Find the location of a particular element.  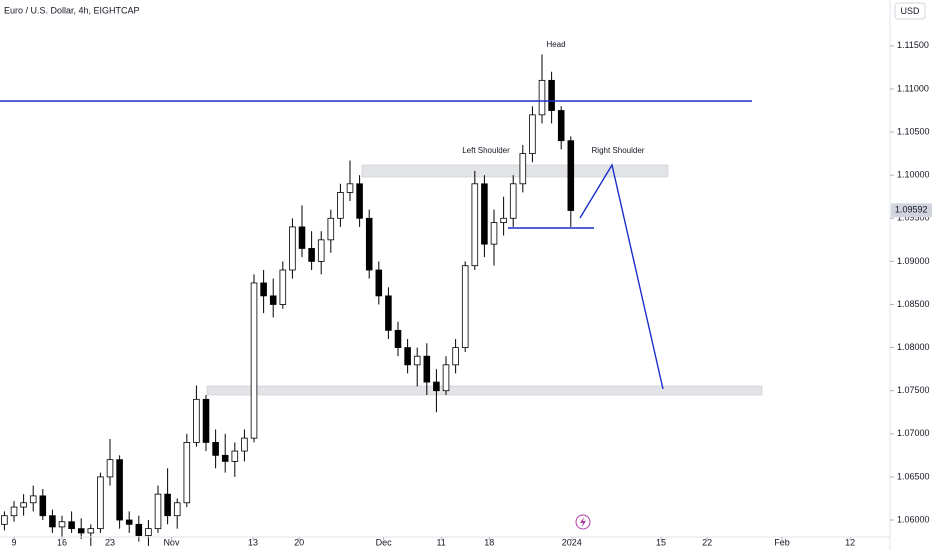

last-price-badge is located at coordinates (911, 210).